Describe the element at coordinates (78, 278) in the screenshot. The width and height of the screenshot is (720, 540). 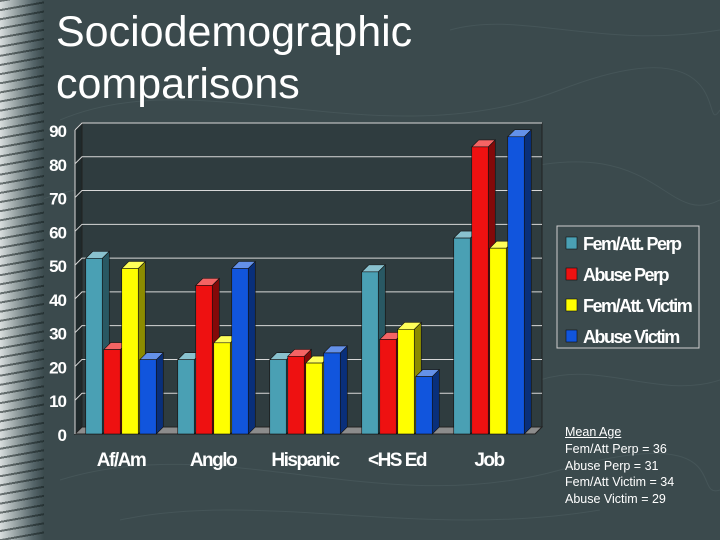
I see `plot-side-wall` at that location.